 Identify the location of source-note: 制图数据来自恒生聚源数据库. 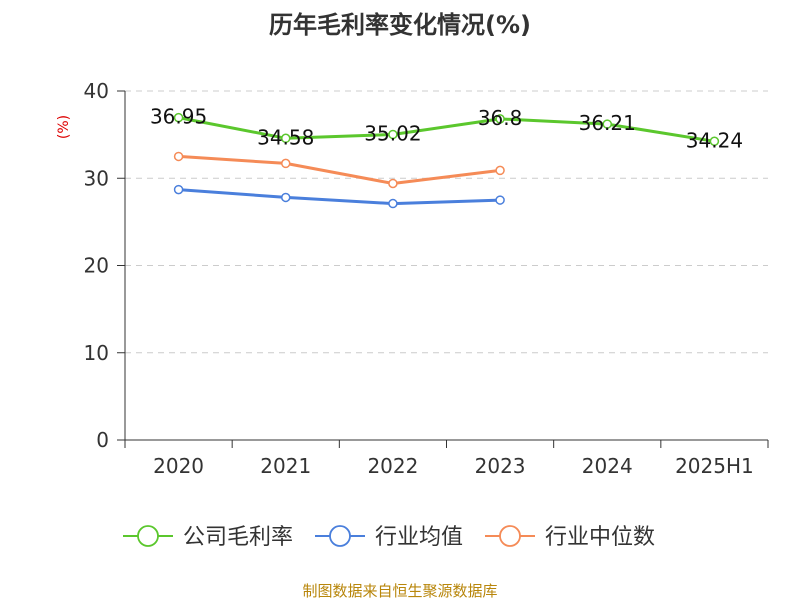
(399, 591).